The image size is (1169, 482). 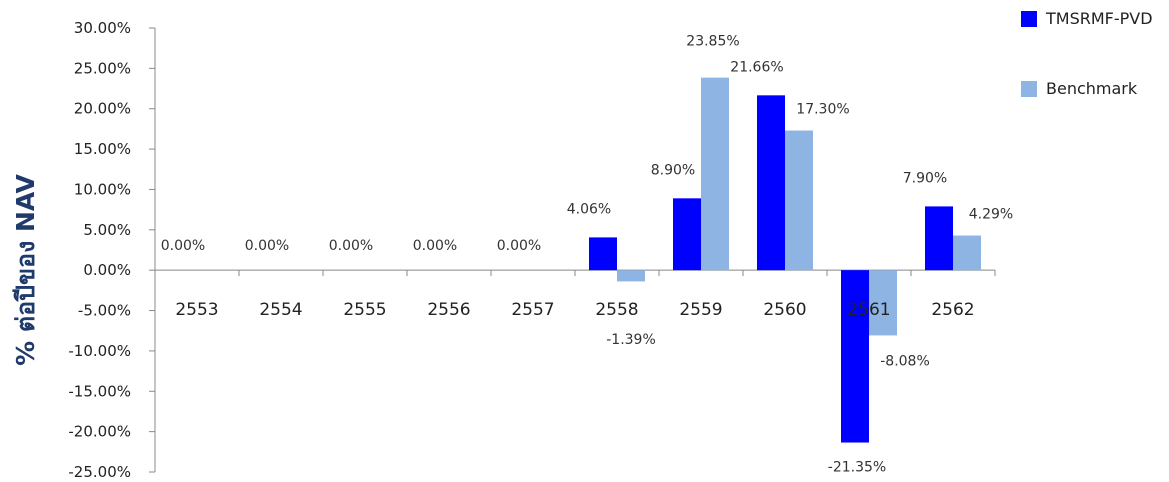 What do you see at coordinates (589, 209) in the screenshot?
I see `data-label-tmsrmf-pvd: 4.06%` at bounding box center [589, 209].